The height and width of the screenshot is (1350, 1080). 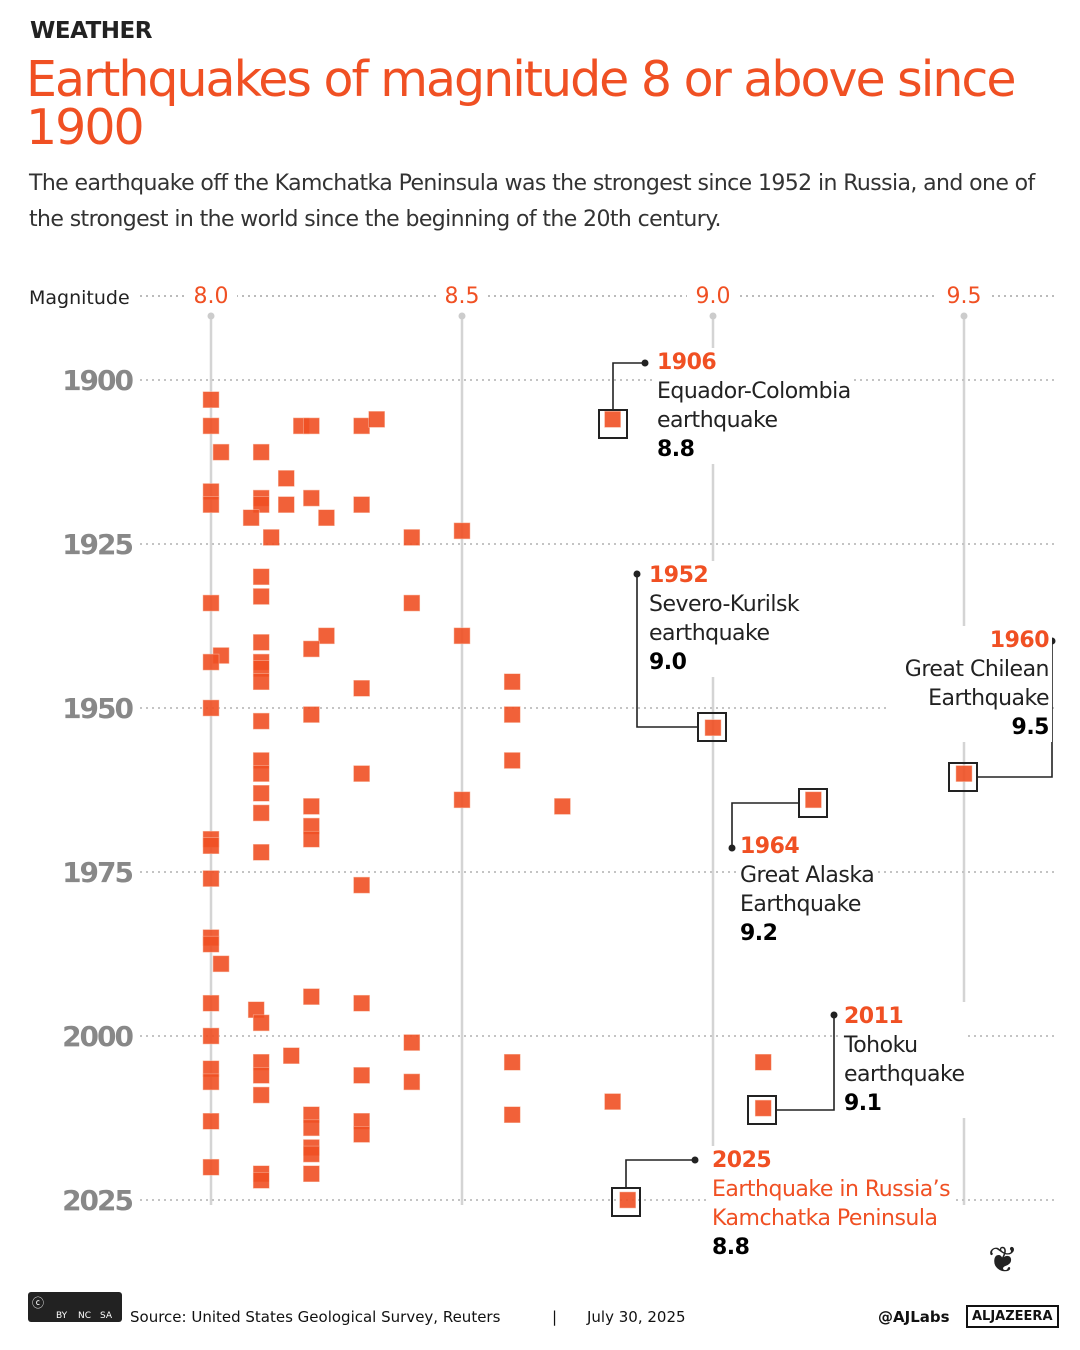 I want to click on annotation-year: 1906, so click(x=687, y=362).